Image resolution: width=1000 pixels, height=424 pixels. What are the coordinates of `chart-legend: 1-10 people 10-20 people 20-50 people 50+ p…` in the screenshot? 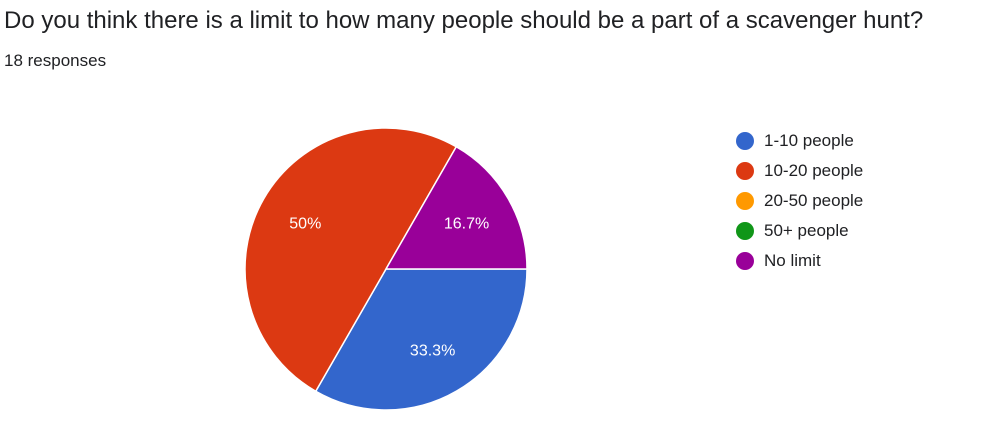 It's located at (799, 201).